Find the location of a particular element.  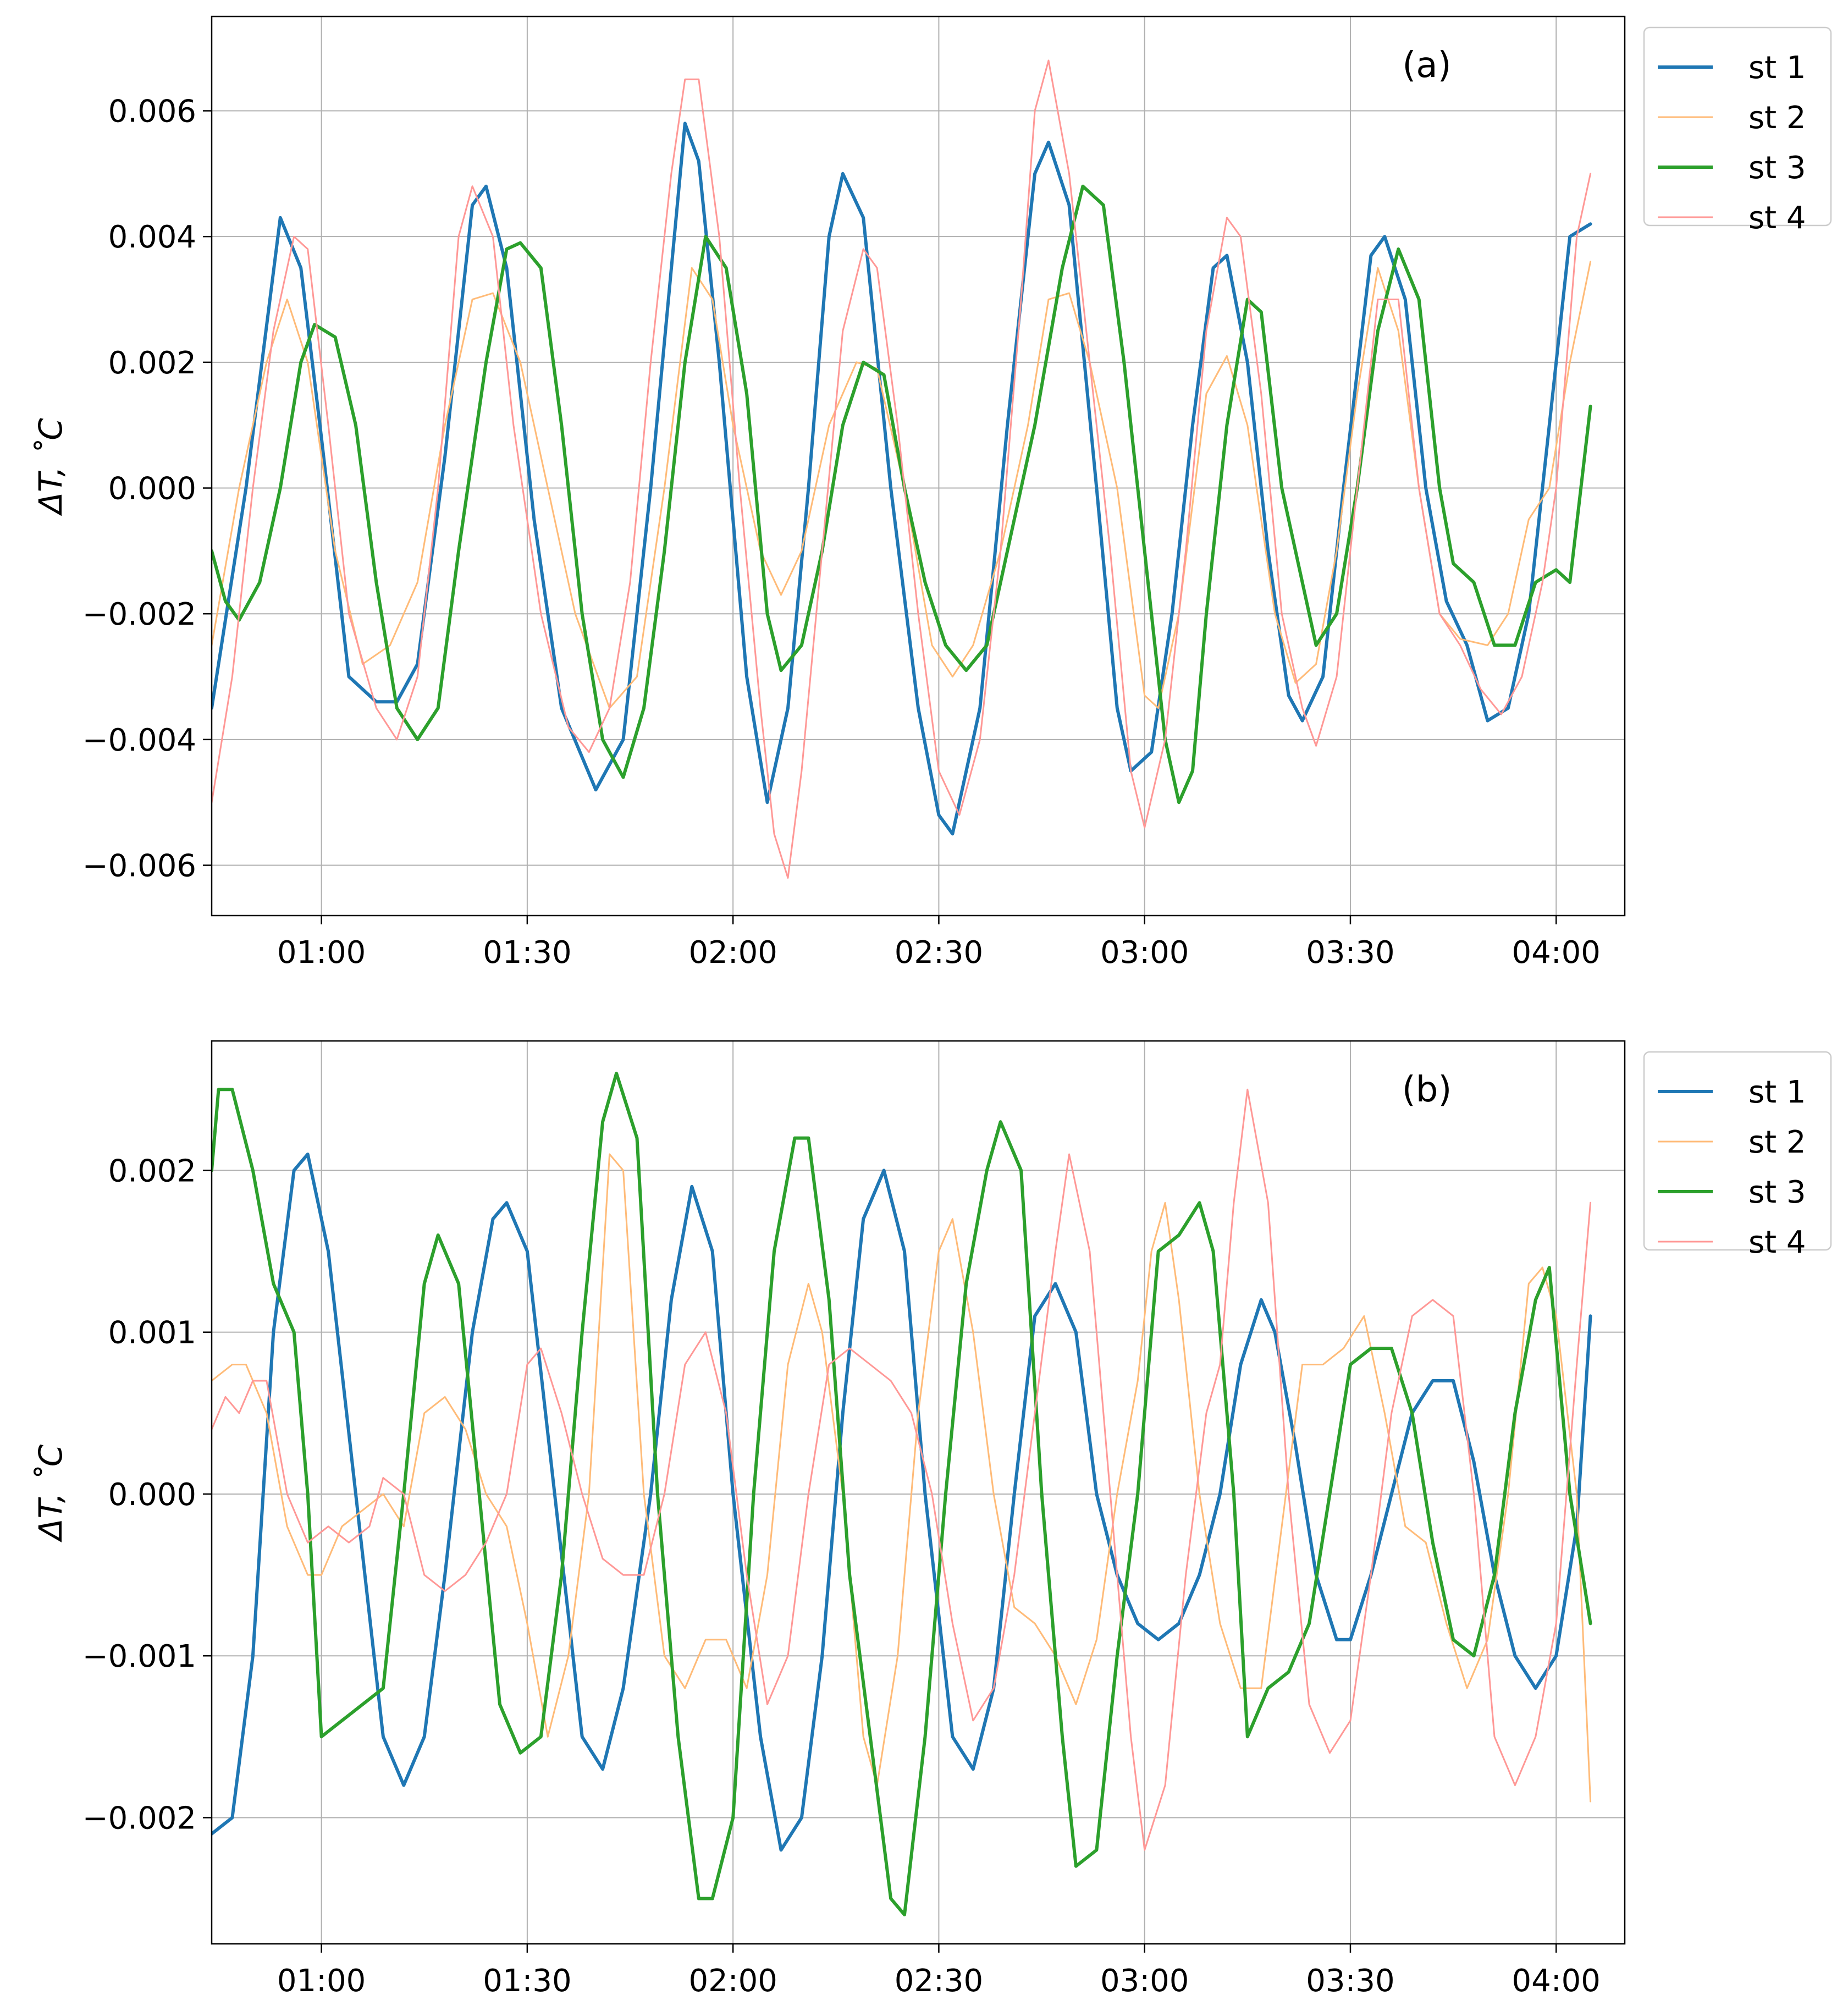

y-tick-label: −0.004 is located at coordinates (139, 740).